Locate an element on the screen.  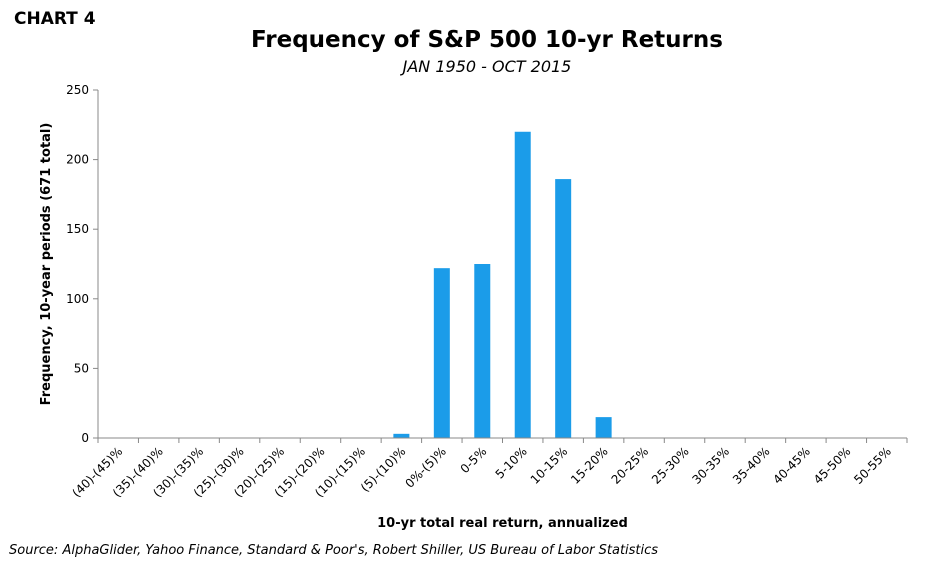
y-tick-label: 150 is located at coordinates (77, 229).